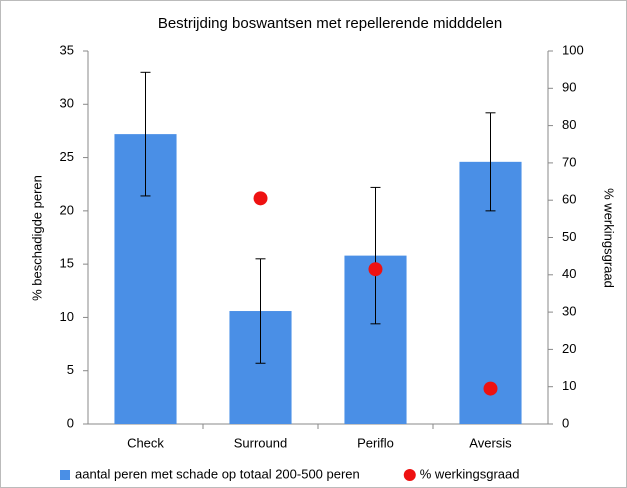  Describe the element at coordinates (36, 238) in the screenshot. I see `y-axis-label: % beschadigde peren` at that location.